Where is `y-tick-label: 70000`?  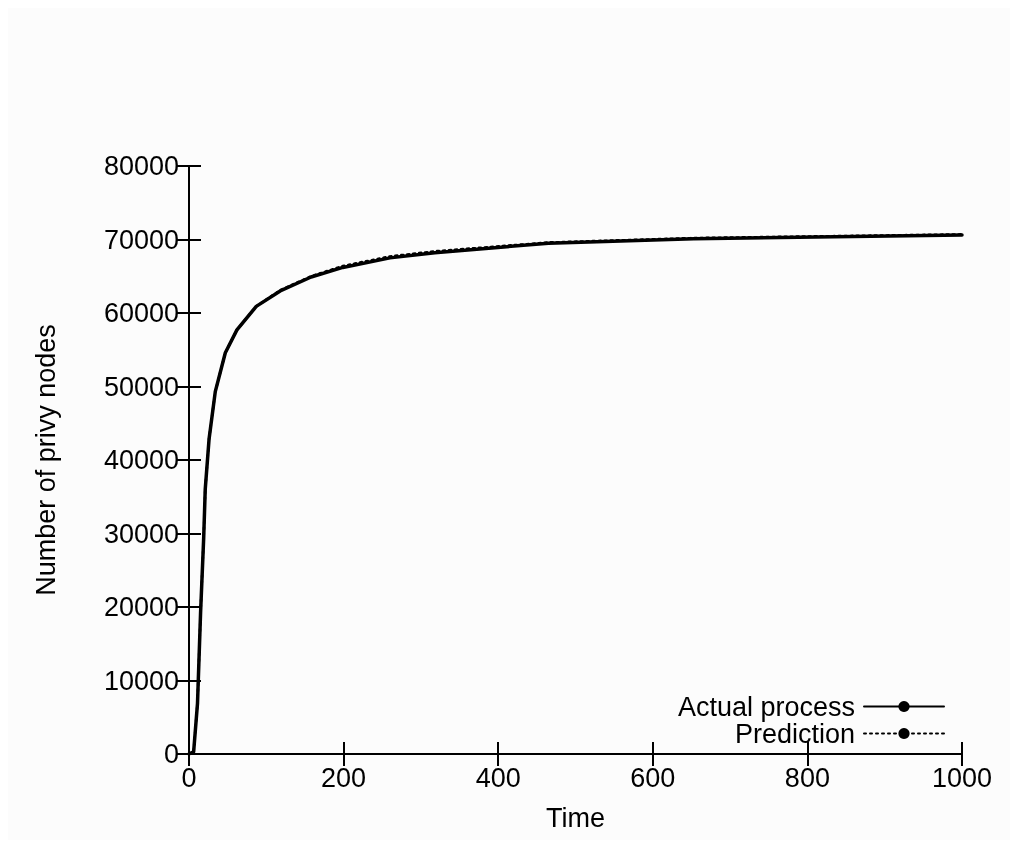
y-tick-label: 70000 is located at coordinates (141, 239).